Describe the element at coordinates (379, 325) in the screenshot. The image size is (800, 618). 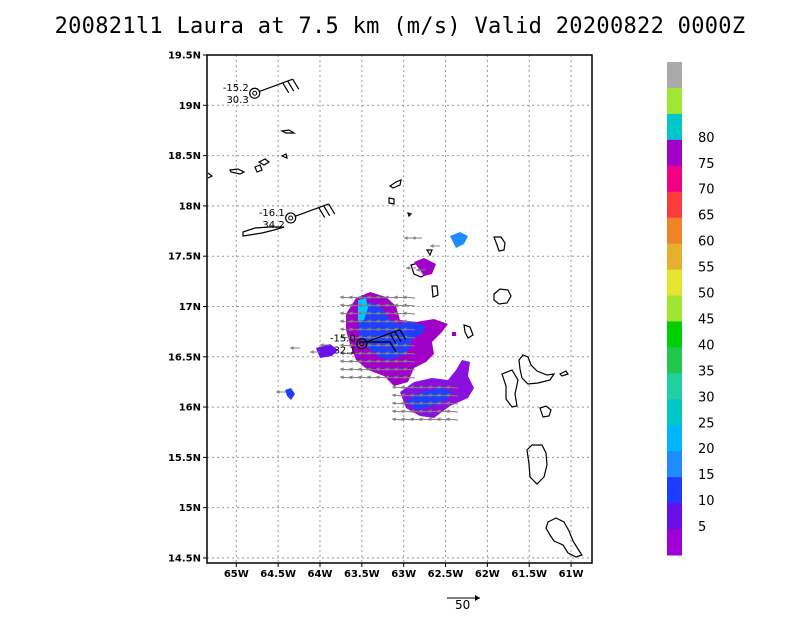
I see `wind-speed-shading` at that location.